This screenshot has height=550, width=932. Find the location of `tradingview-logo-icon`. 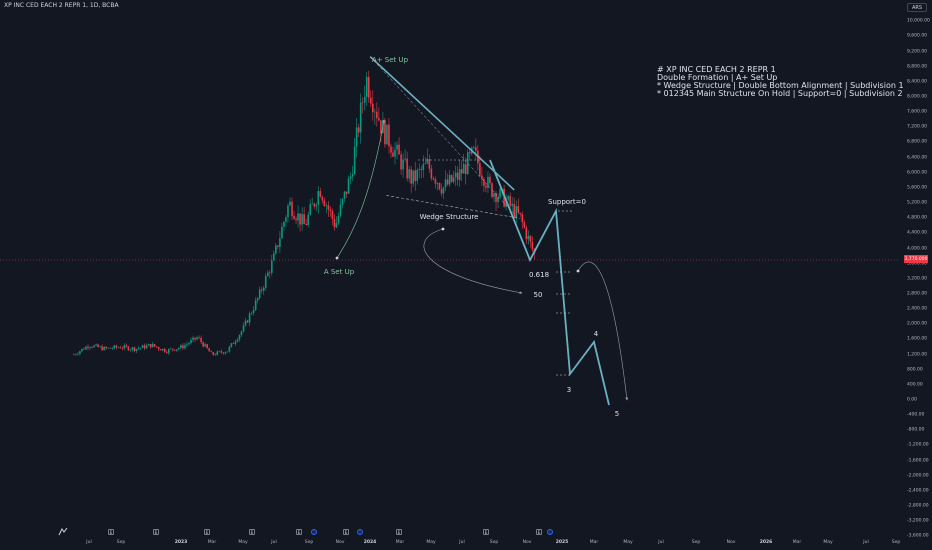

tradingview-logo-icon is located at coordinates (63, 531).